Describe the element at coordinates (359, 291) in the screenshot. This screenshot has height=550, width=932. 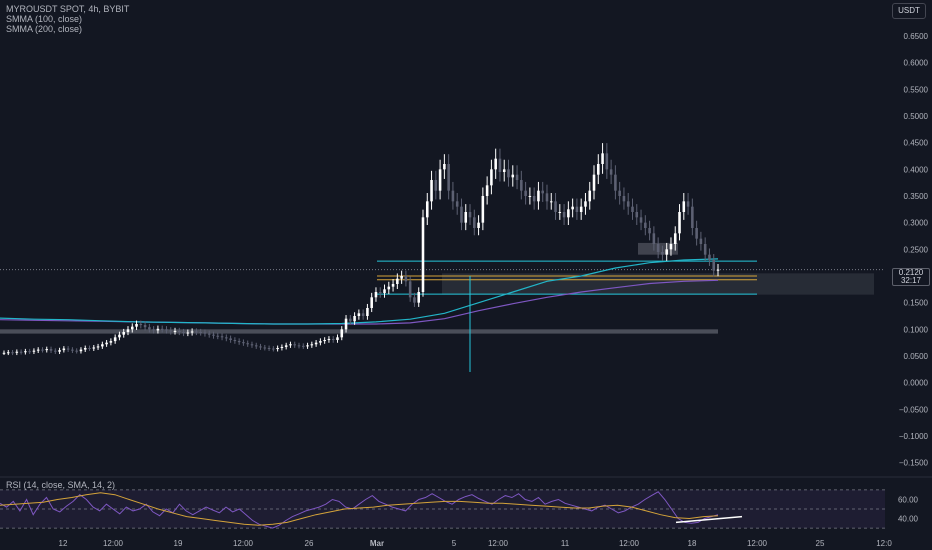
I see `smma100-line` at that location.